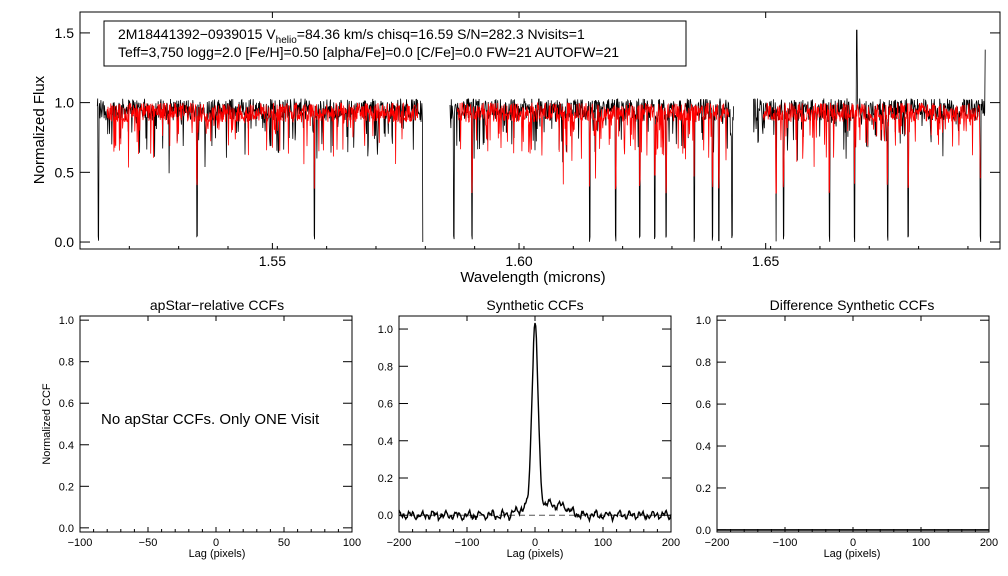 The height and width of the screenshot is (576, 1008). I want to click on x-tick-label: 1.55, so click(272, 261).